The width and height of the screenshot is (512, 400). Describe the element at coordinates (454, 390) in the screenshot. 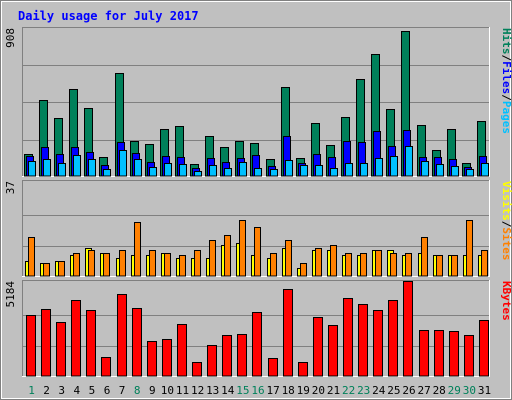

I see `x-tick-label-day-29: 29` at that location.